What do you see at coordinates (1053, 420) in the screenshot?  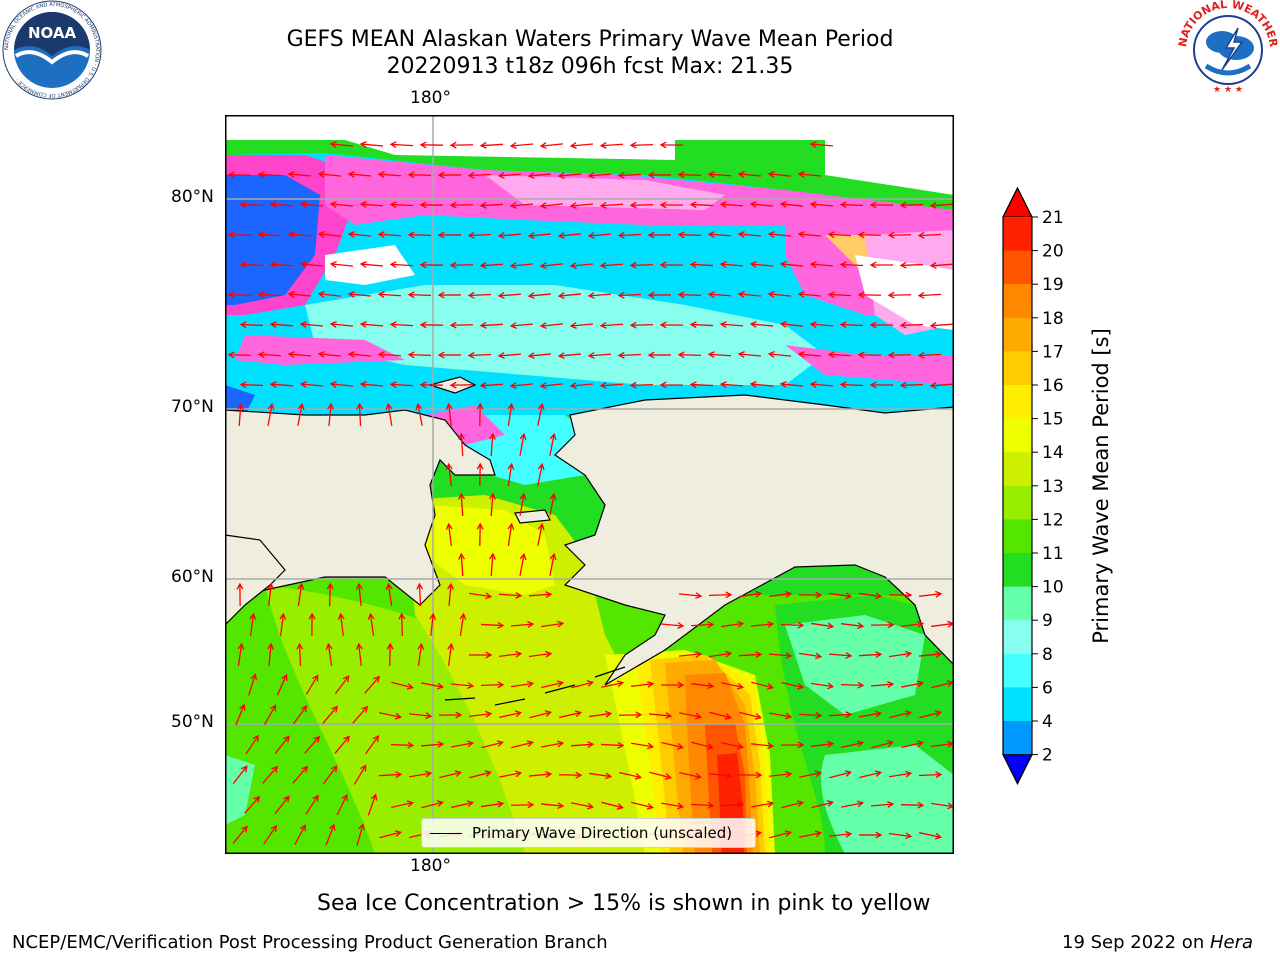 I see `colorbar-tick-label: 15` at bounding box center [1053, 420].